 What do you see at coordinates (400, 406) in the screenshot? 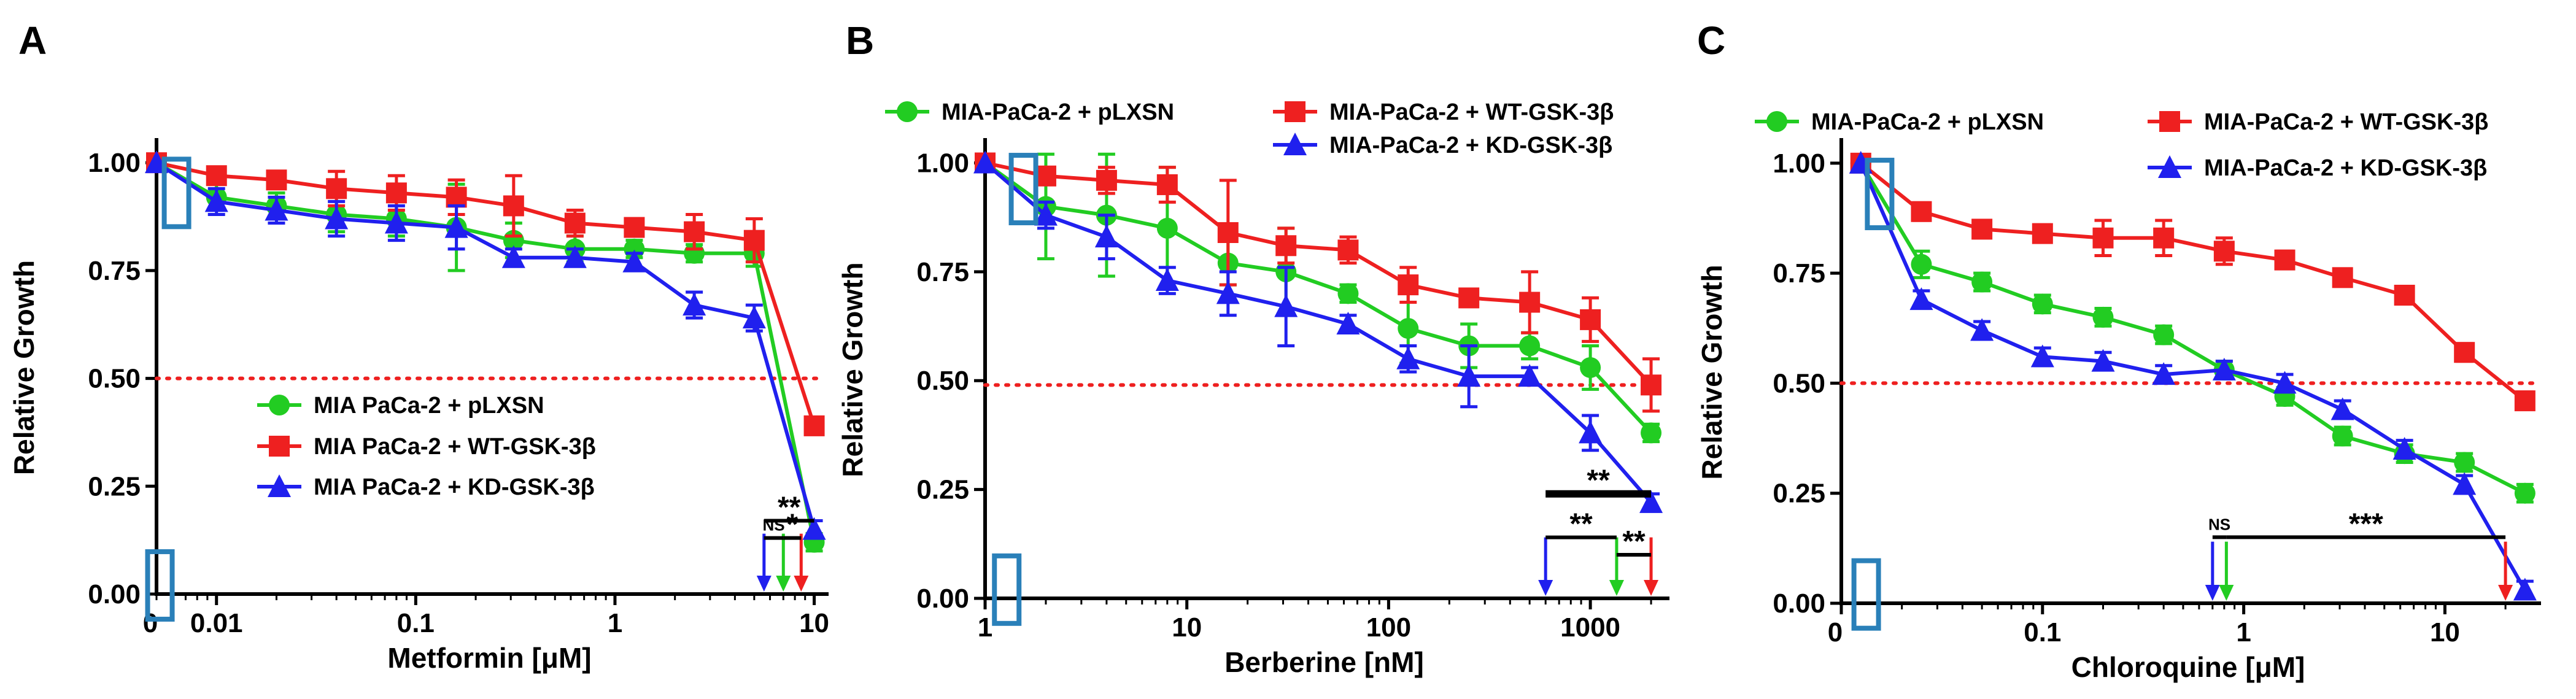
I see `legend-item-pLXSN: MIA PaCa-2 + pLXSN` at bounding box center [400, 406].